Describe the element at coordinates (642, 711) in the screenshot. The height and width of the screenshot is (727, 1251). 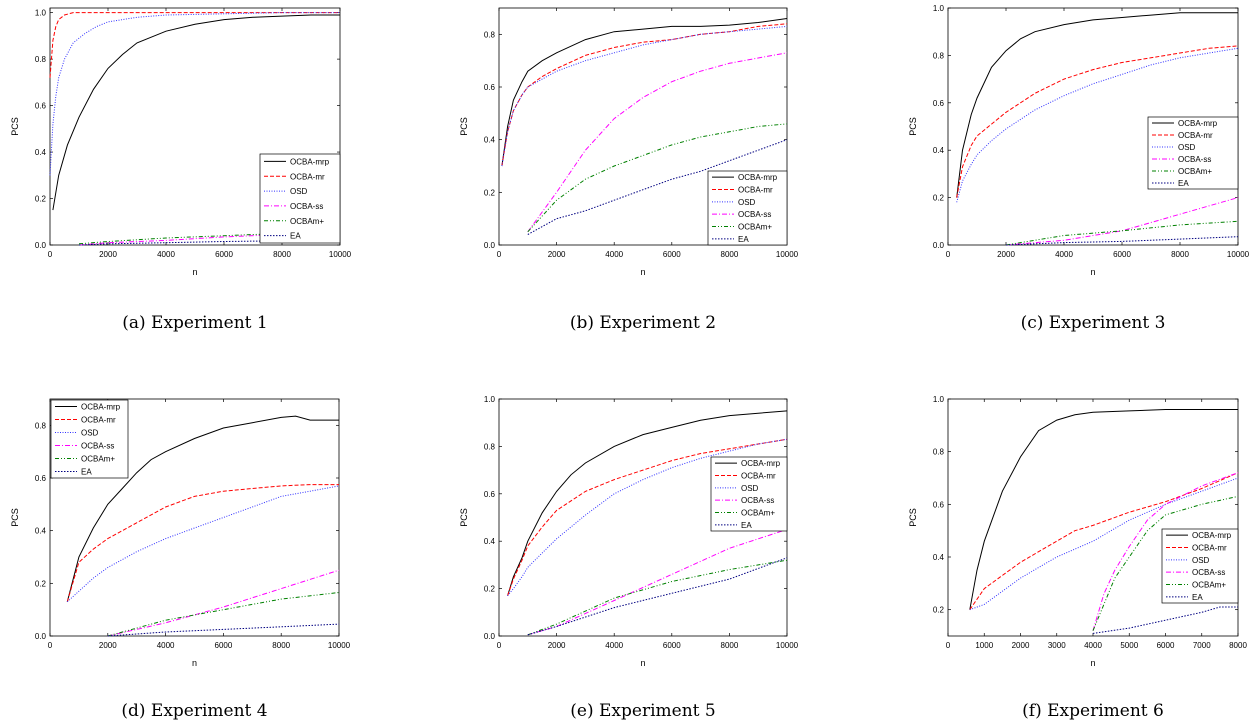
I see `chart-caption: (e) Experiment 5` at that location.